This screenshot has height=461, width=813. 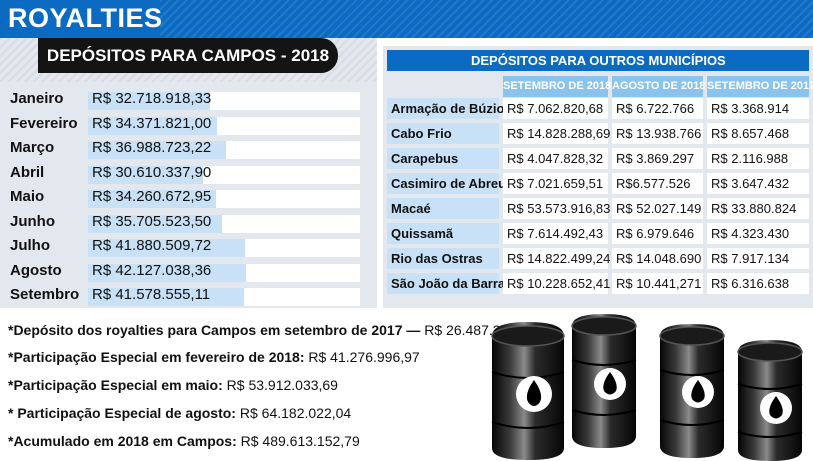 I want to click on municipality-name: São João da Barra, so click(x=446, y=283).